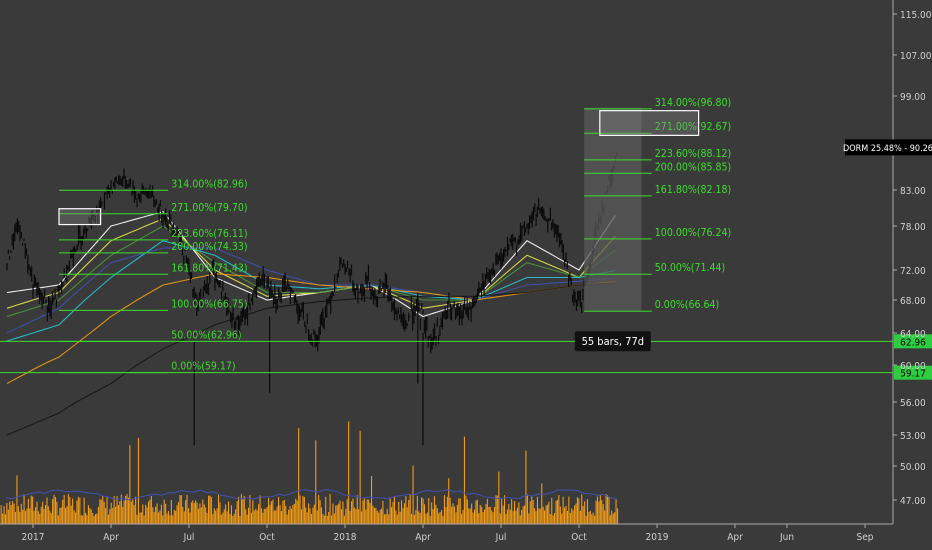 Image resolution: width=932 pixels, height=550 pixels. I want to click on price-tick-label: 72.00, so click(913, 271).